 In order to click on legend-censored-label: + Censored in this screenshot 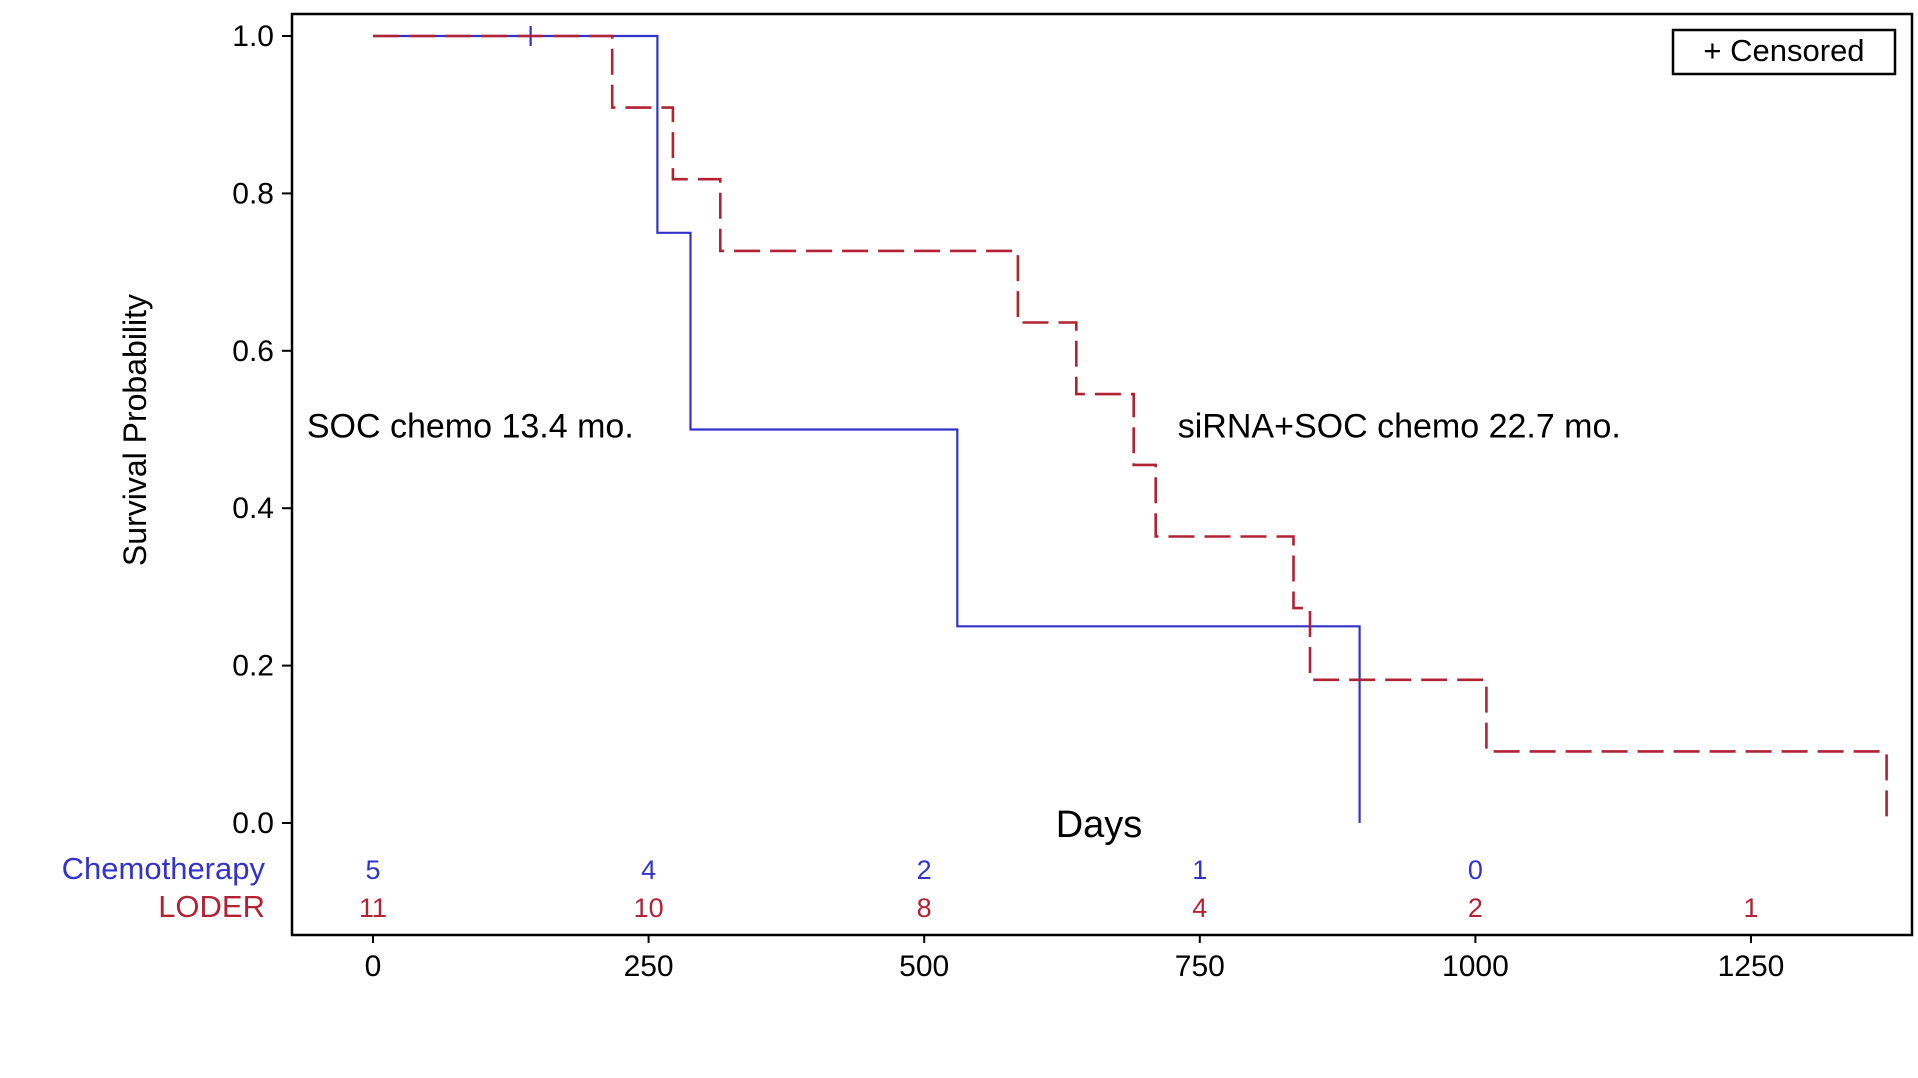, I will do `click(1783, 50)`.